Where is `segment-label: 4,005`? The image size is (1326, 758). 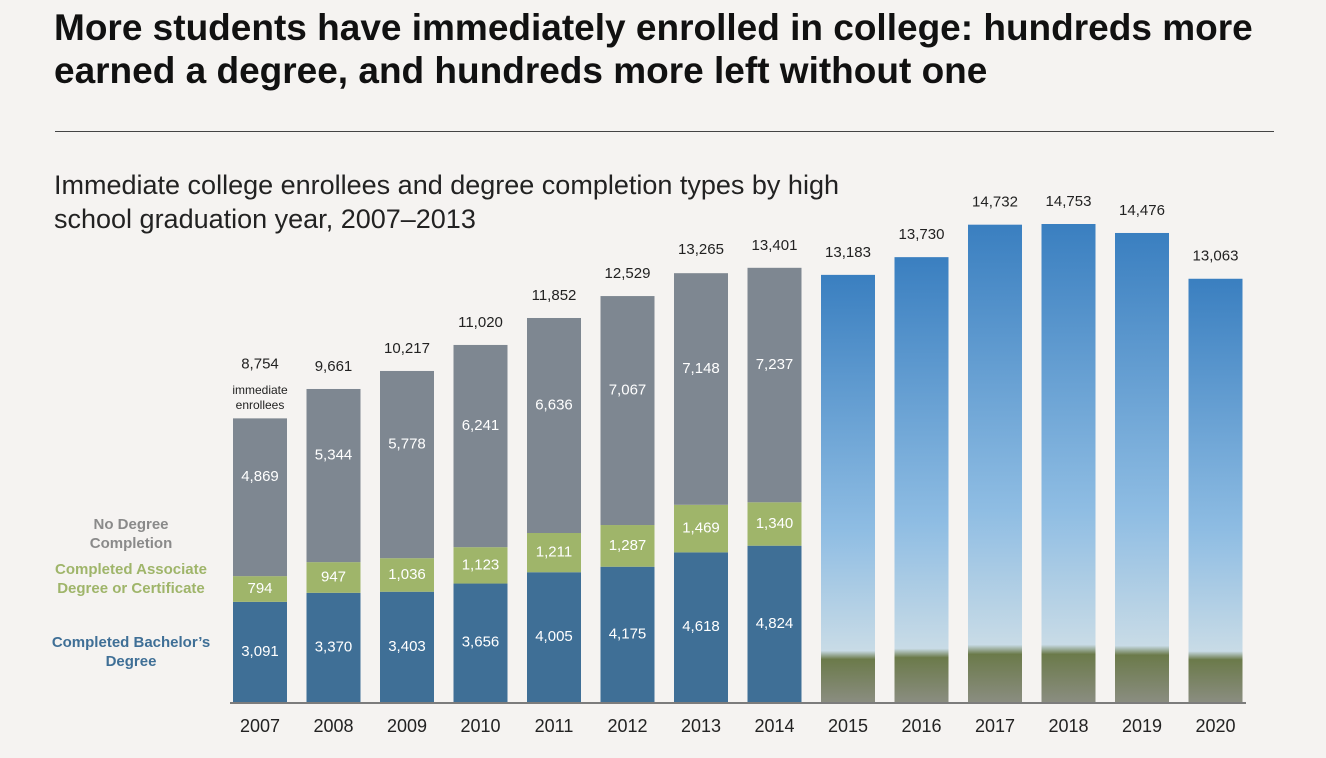
segment-label: 4,005 is located at coordinates (554, 636).